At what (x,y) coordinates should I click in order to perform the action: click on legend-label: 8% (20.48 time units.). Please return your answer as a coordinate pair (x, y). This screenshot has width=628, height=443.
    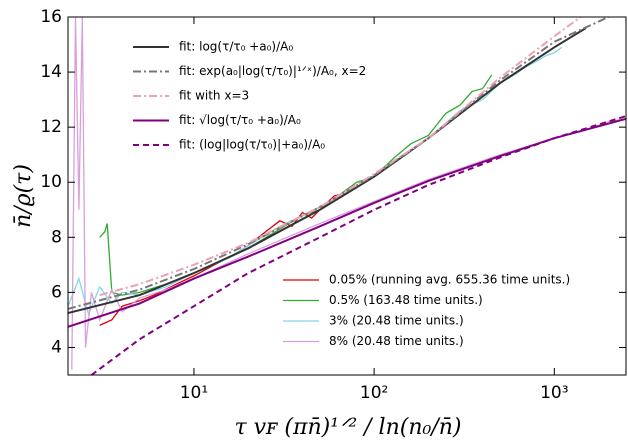
    Looking at the image, I should click on (396, 341).